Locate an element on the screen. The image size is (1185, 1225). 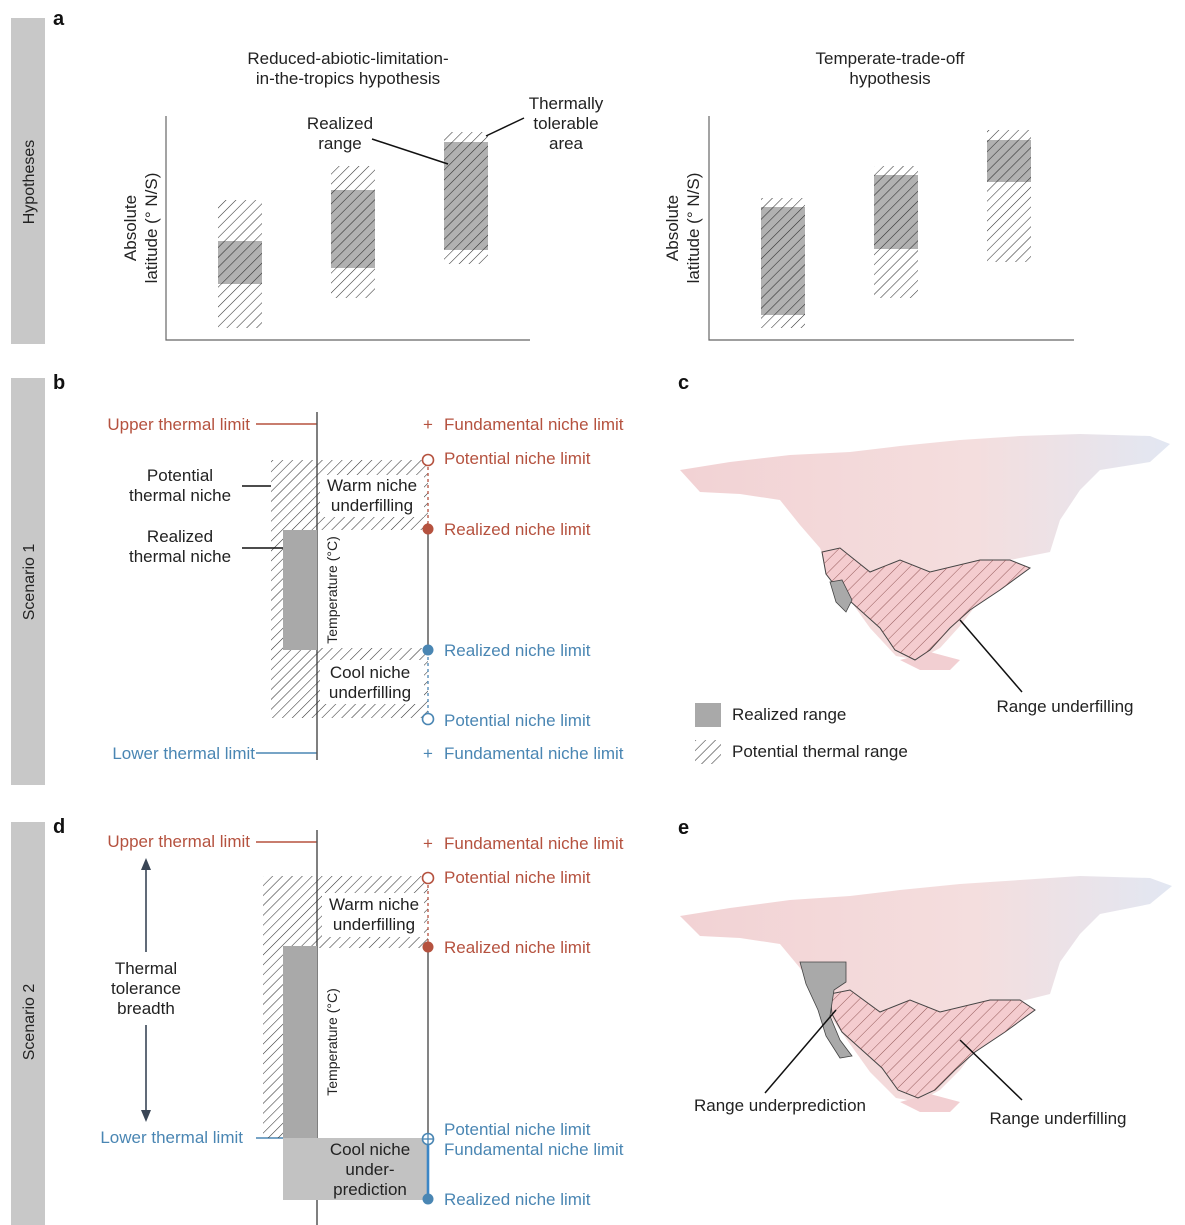
d-realized-top-marker is located at coordinates (428, 947).